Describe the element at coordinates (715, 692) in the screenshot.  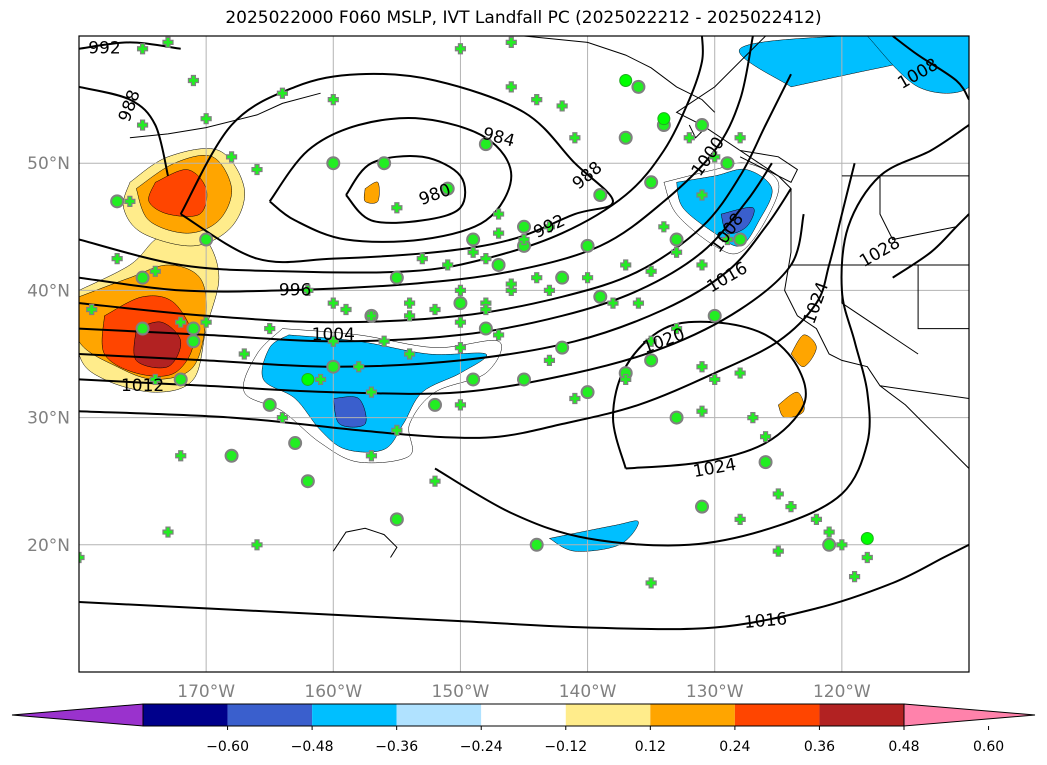
I see `lon-tick-label: 130°W` at that location.